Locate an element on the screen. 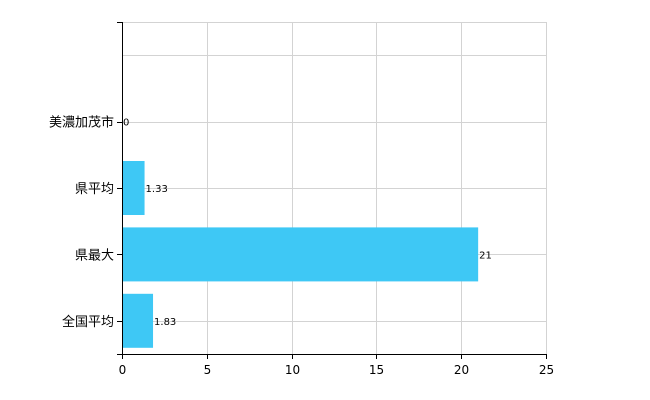  data-label: 0 is located at coordinates (126, 123).